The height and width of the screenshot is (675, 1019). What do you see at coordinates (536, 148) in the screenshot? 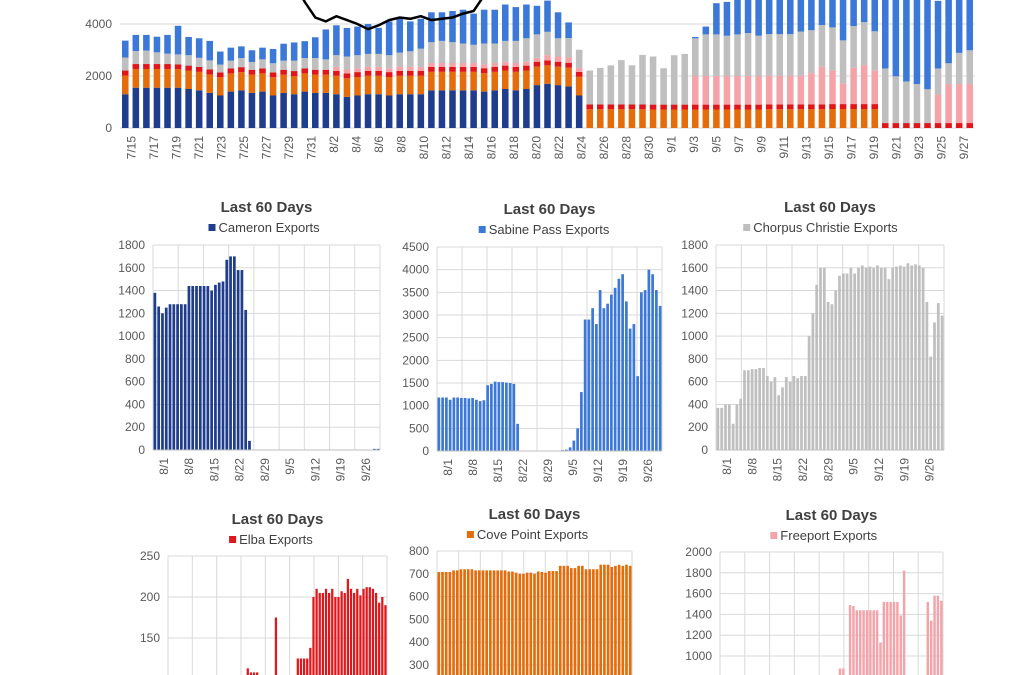
I see `top-x-tick: 8/20` at bounding box center [536, 148].